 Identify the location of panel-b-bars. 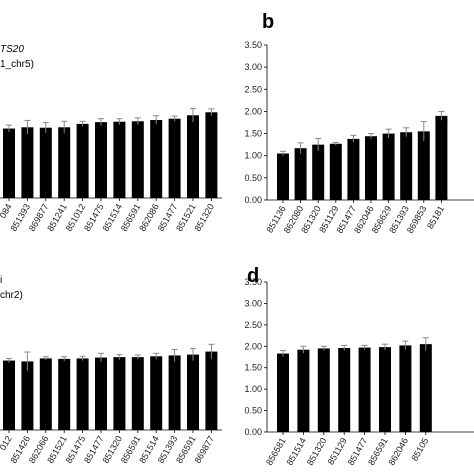
(370, 156).